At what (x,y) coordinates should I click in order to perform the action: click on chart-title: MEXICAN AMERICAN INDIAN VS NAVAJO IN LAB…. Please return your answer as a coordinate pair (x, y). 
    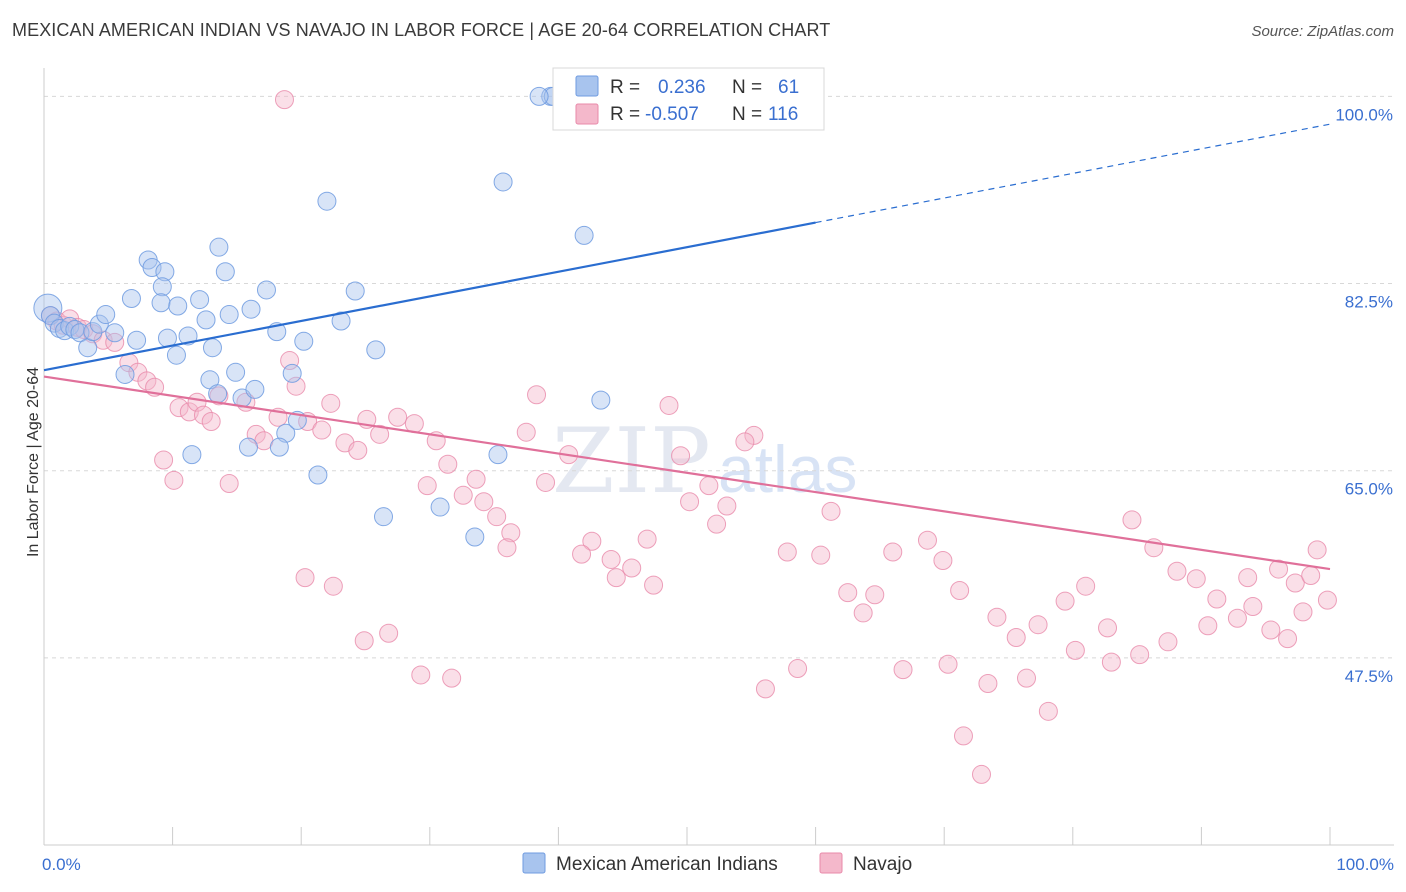
    Looking at the image, I should click on (421, 30).